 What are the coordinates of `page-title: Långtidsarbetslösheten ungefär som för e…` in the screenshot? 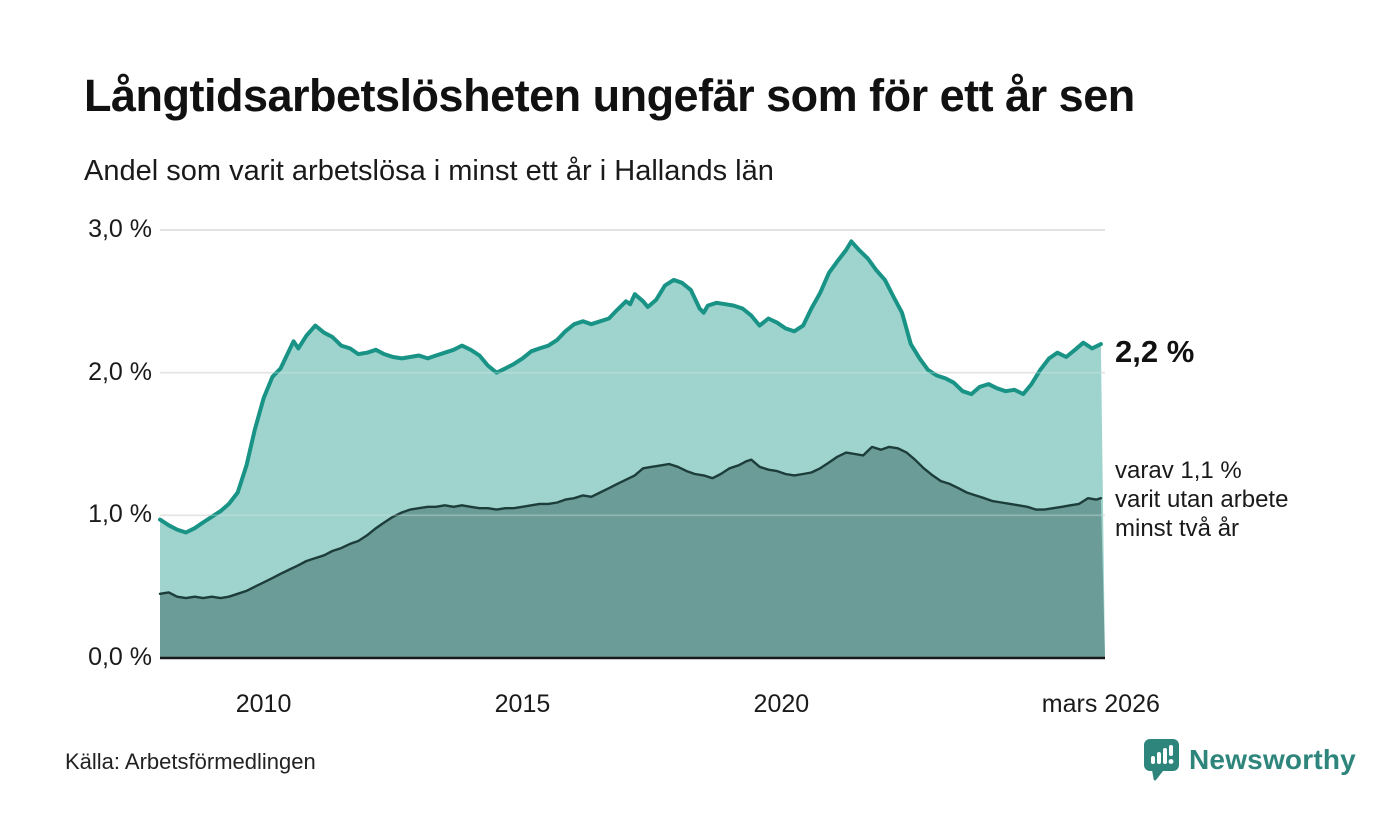 It's located at (609, 95).